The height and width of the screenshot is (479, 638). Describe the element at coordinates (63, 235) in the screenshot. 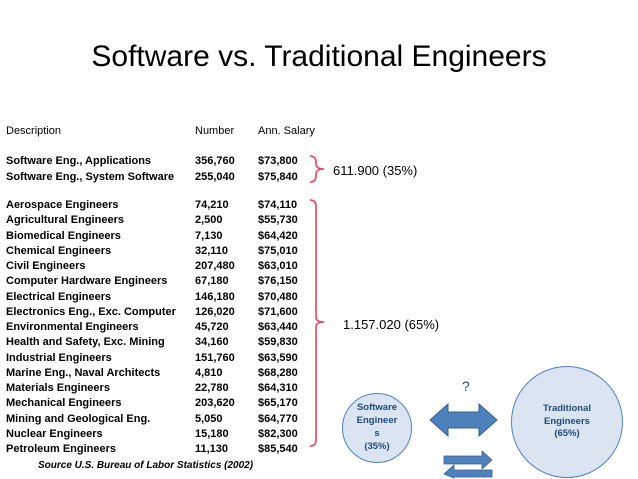

I see `row-description: Biomedical Engineers` at that location.